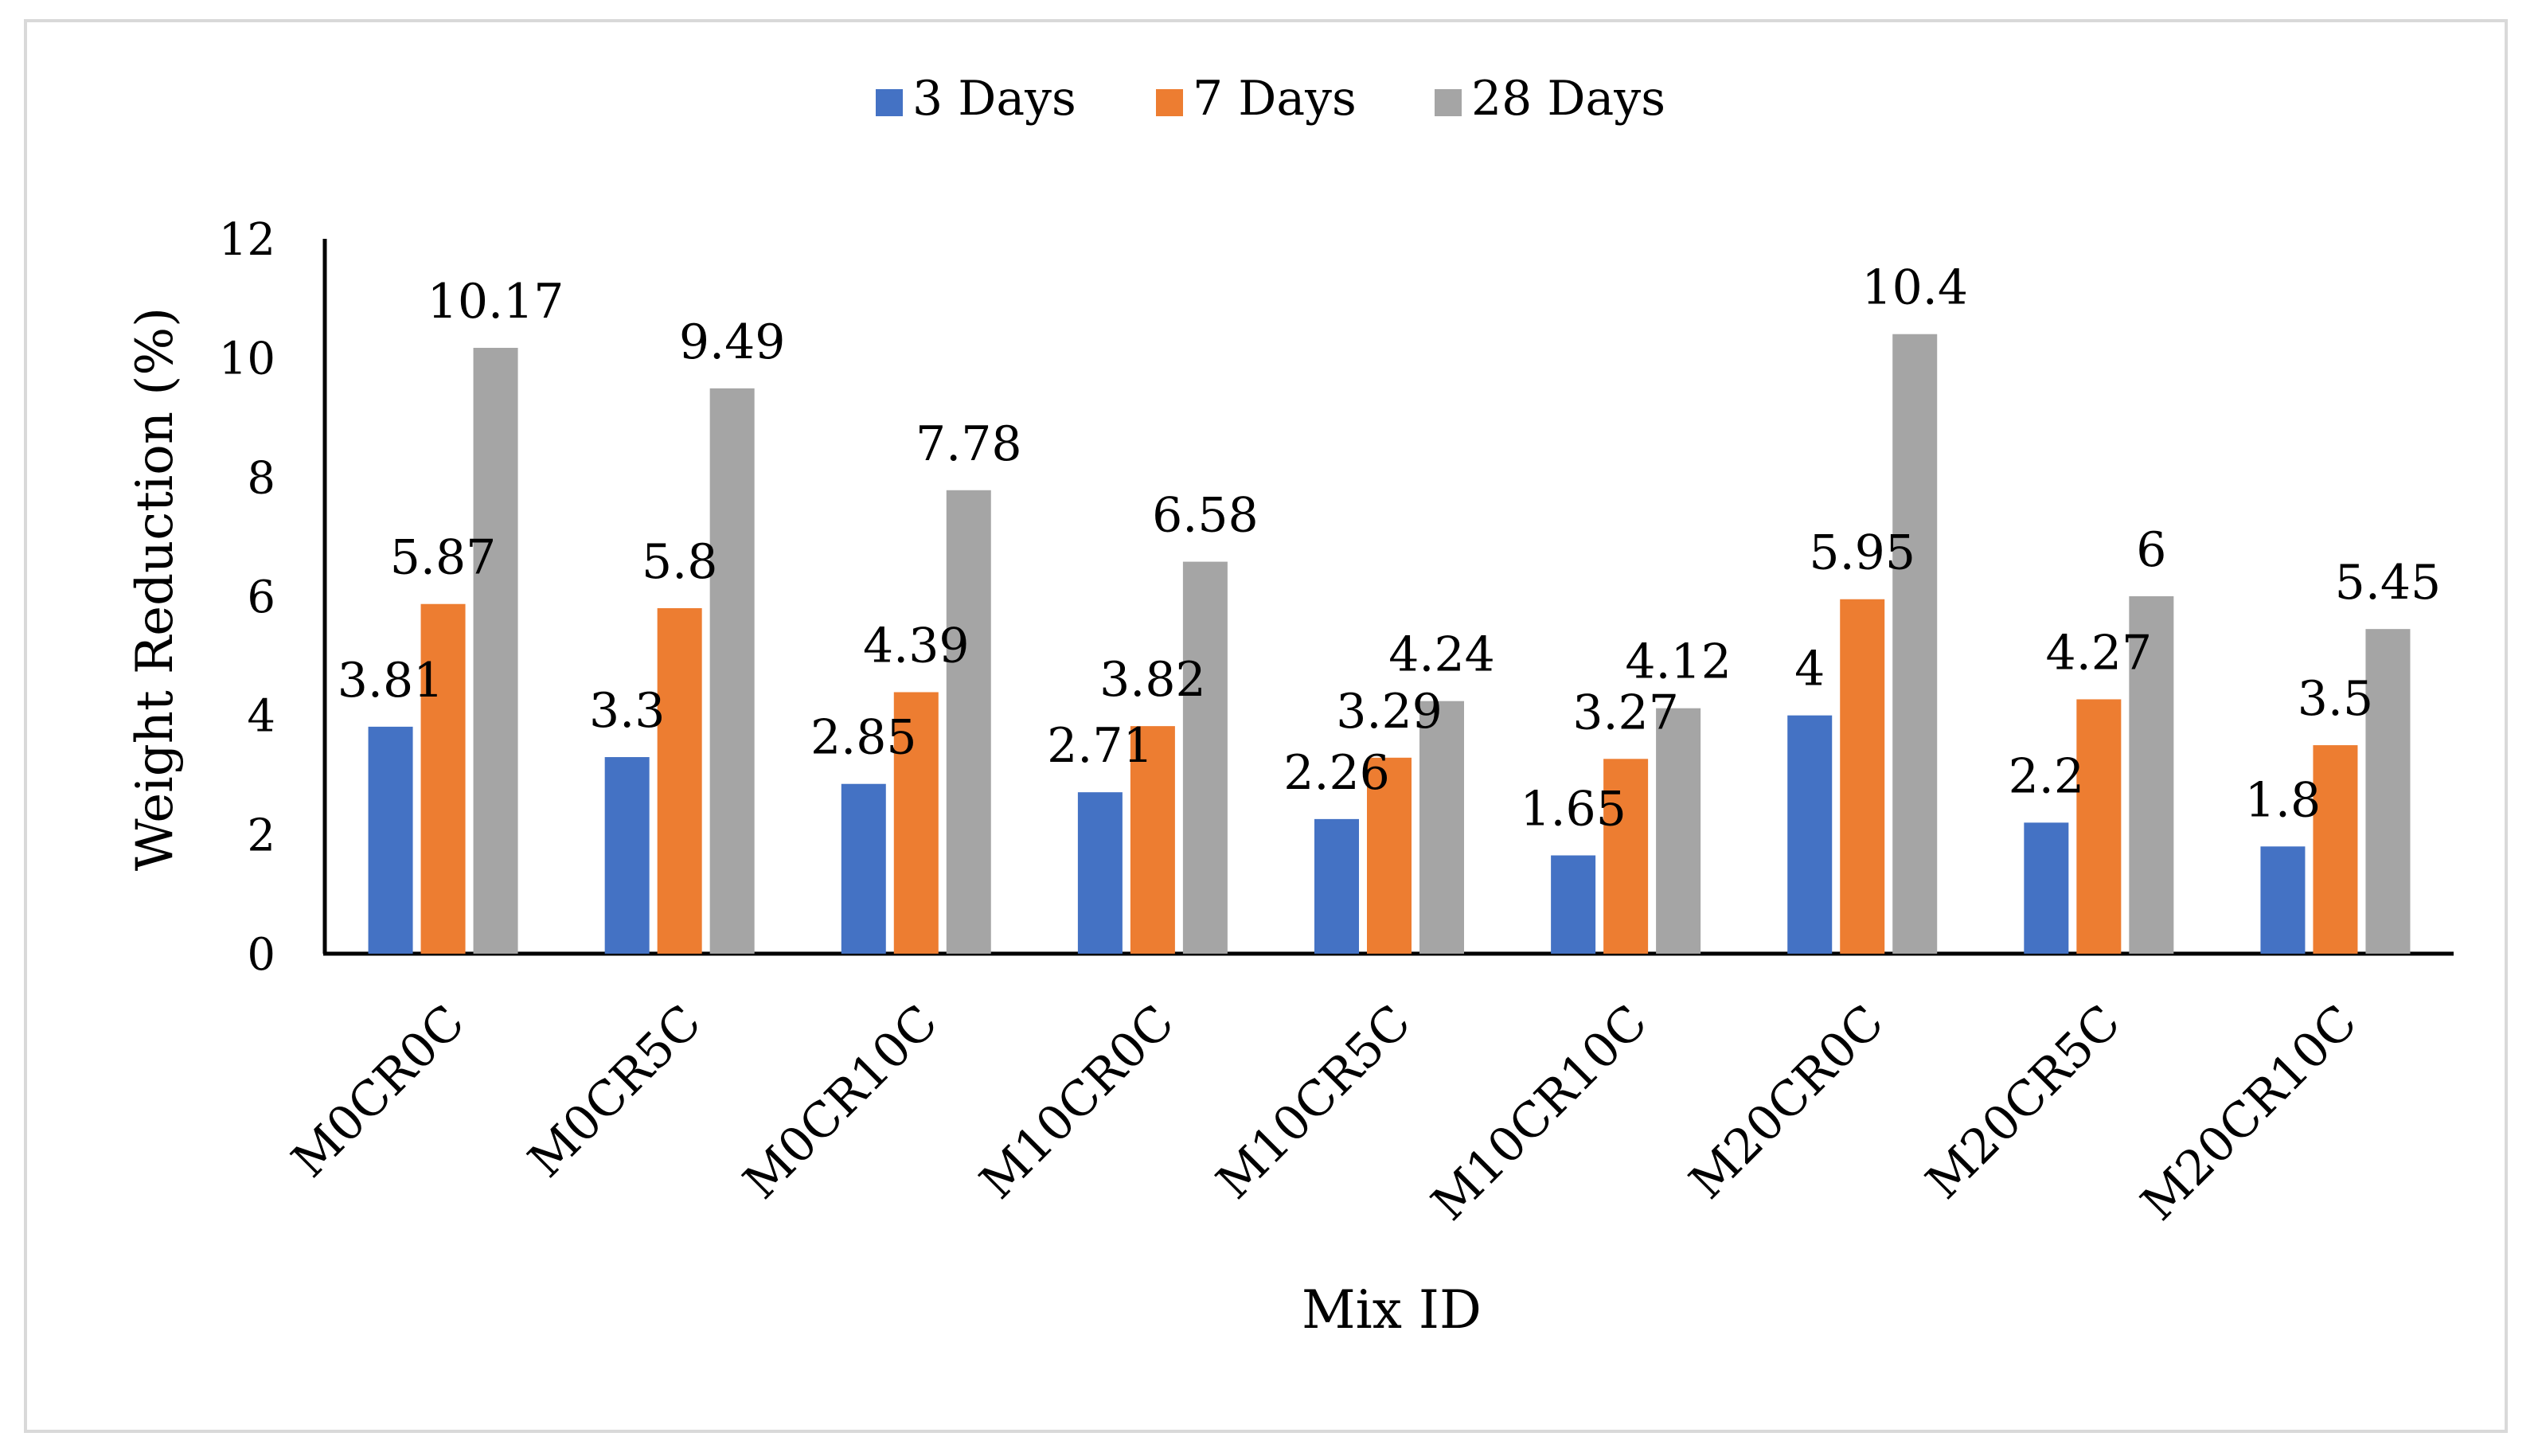 The width and height of the screenshot is (2542, 1456). Describe the element at coordinates (1392, 1310) in the screenshot. I see `x-axis-title: Mix ID` at that location.